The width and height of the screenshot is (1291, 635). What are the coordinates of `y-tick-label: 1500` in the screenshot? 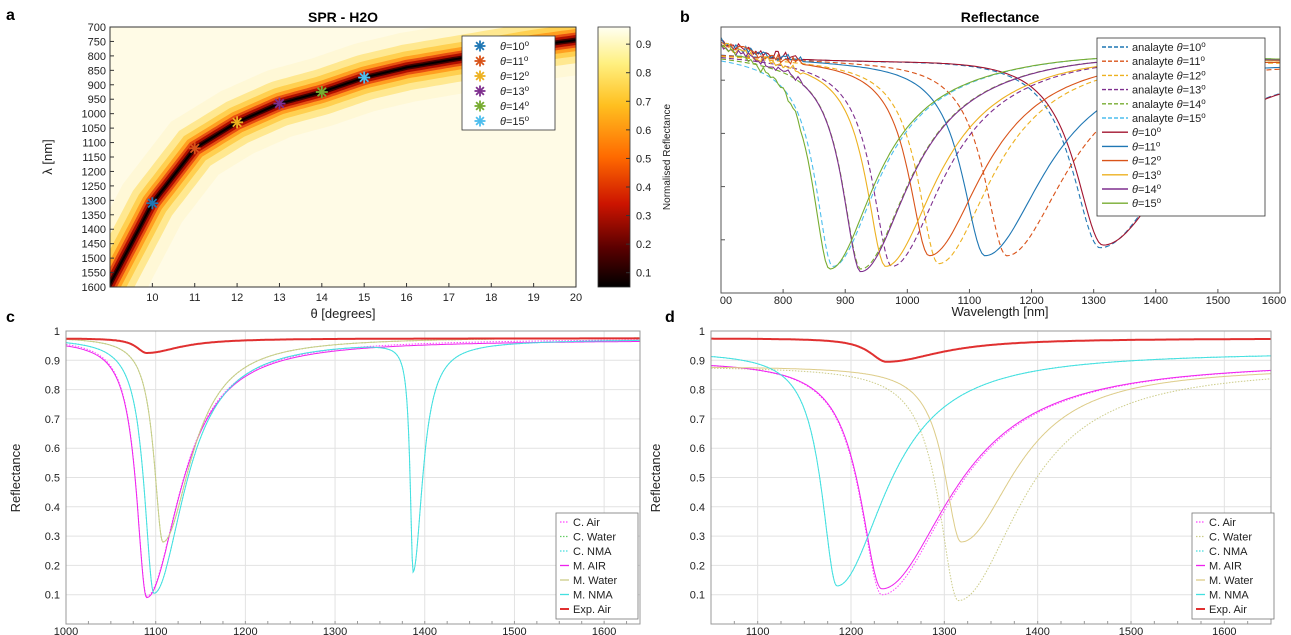 It's located at (94, 259).